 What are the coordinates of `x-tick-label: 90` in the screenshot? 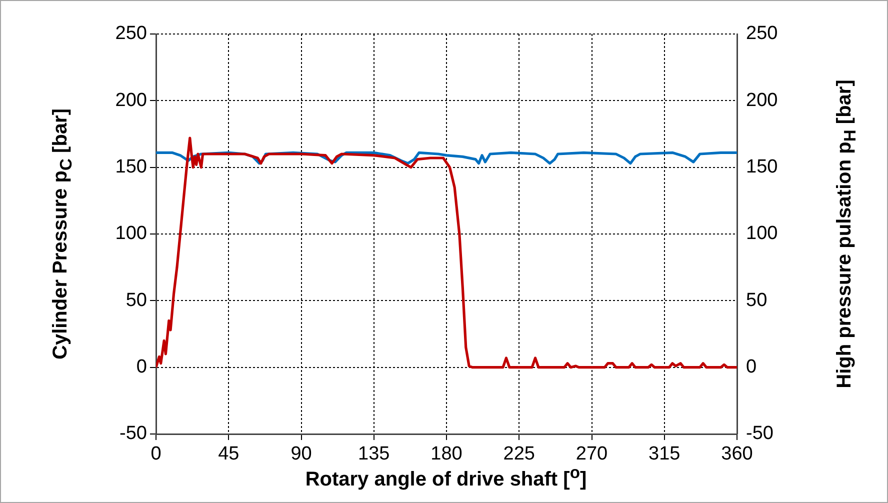 It's located at (301, 454).